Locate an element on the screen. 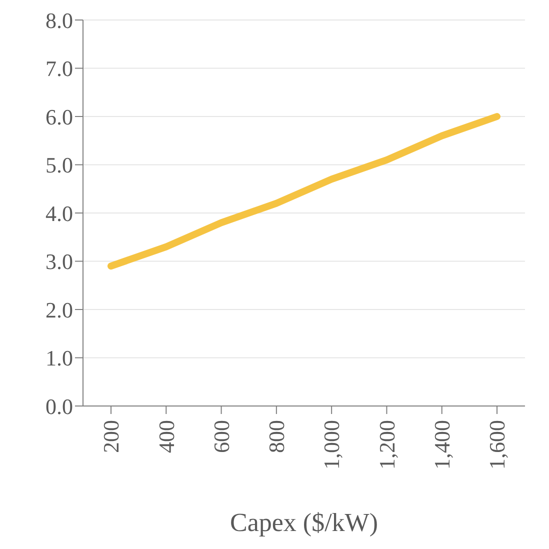  y-tick-label: 1.0 is located at coordinates (59, 358).